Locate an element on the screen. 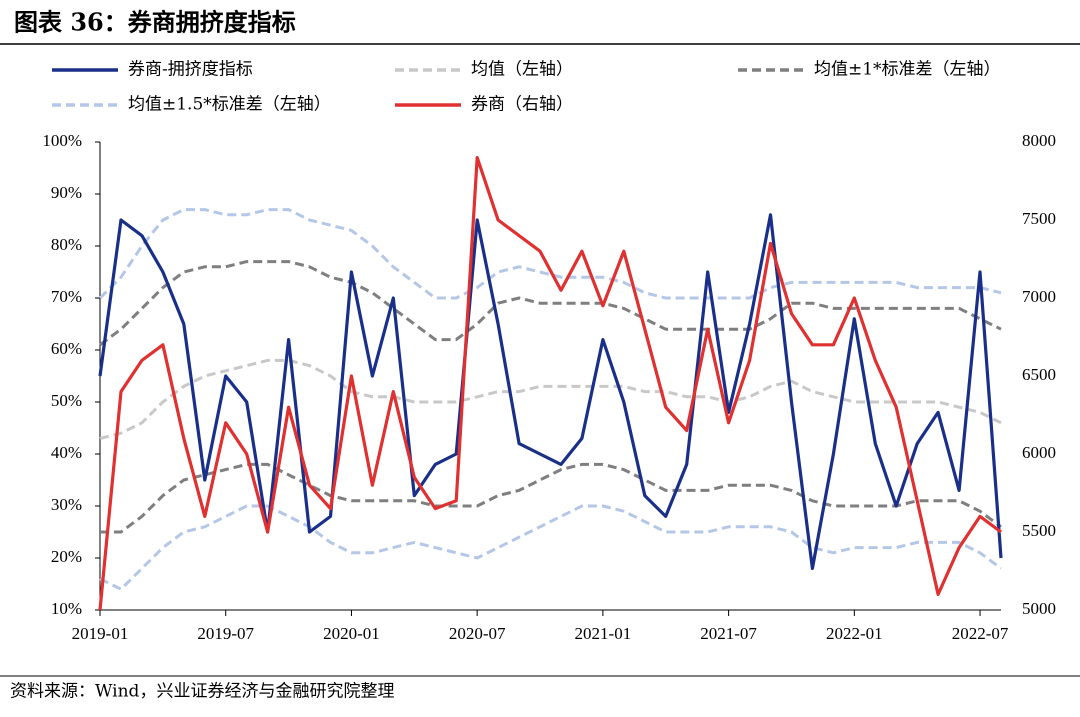 Image resolution: width=1080 pixels, height=717 pixels. y2-tick-label: 7000 is located at coordinates (1039, 296).